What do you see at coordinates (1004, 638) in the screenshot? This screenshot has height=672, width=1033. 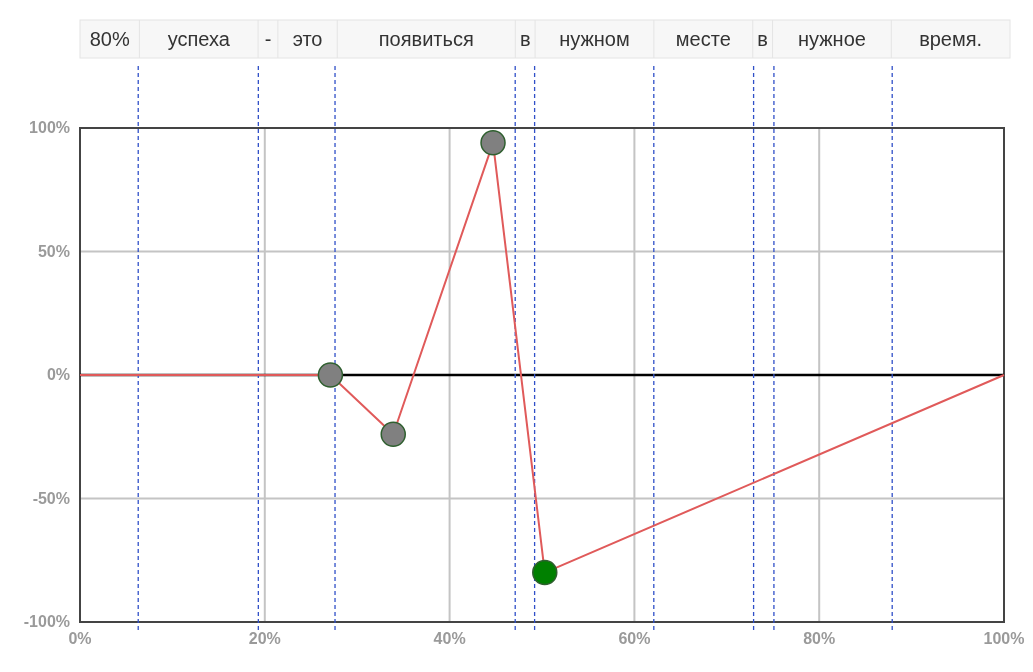 I see `x-tick-label: 100%` at bounding box center [1004, 638].